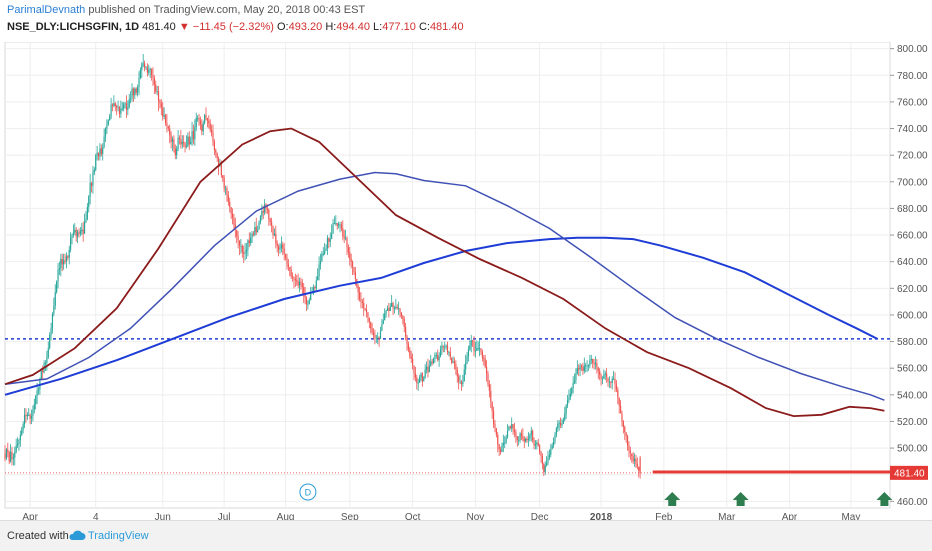  I want to click on x-tick-label: 4, so click(96, 516).